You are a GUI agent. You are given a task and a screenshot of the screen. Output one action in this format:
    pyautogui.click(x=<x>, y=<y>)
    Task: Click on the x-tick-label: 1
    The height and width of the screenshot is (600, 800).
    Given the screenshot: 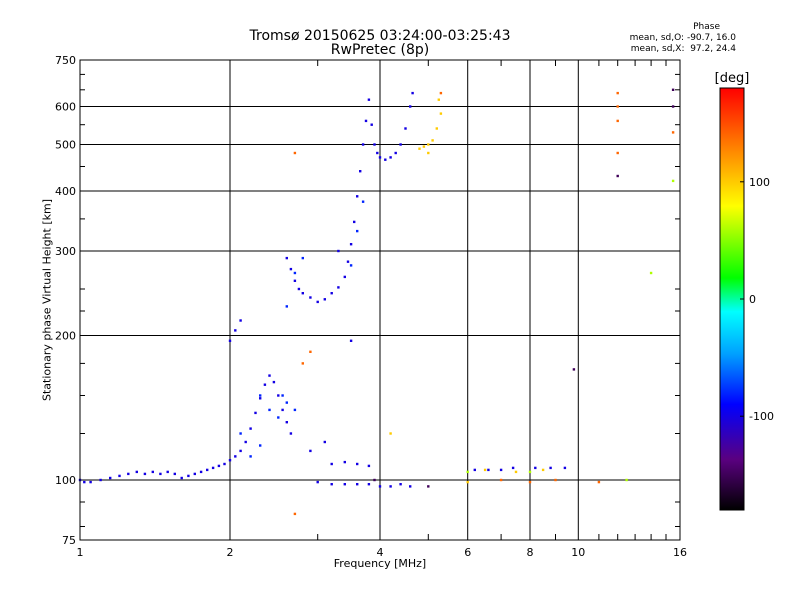 What is the action you would take?
    pyautogui.click(x=80, y=552)
    